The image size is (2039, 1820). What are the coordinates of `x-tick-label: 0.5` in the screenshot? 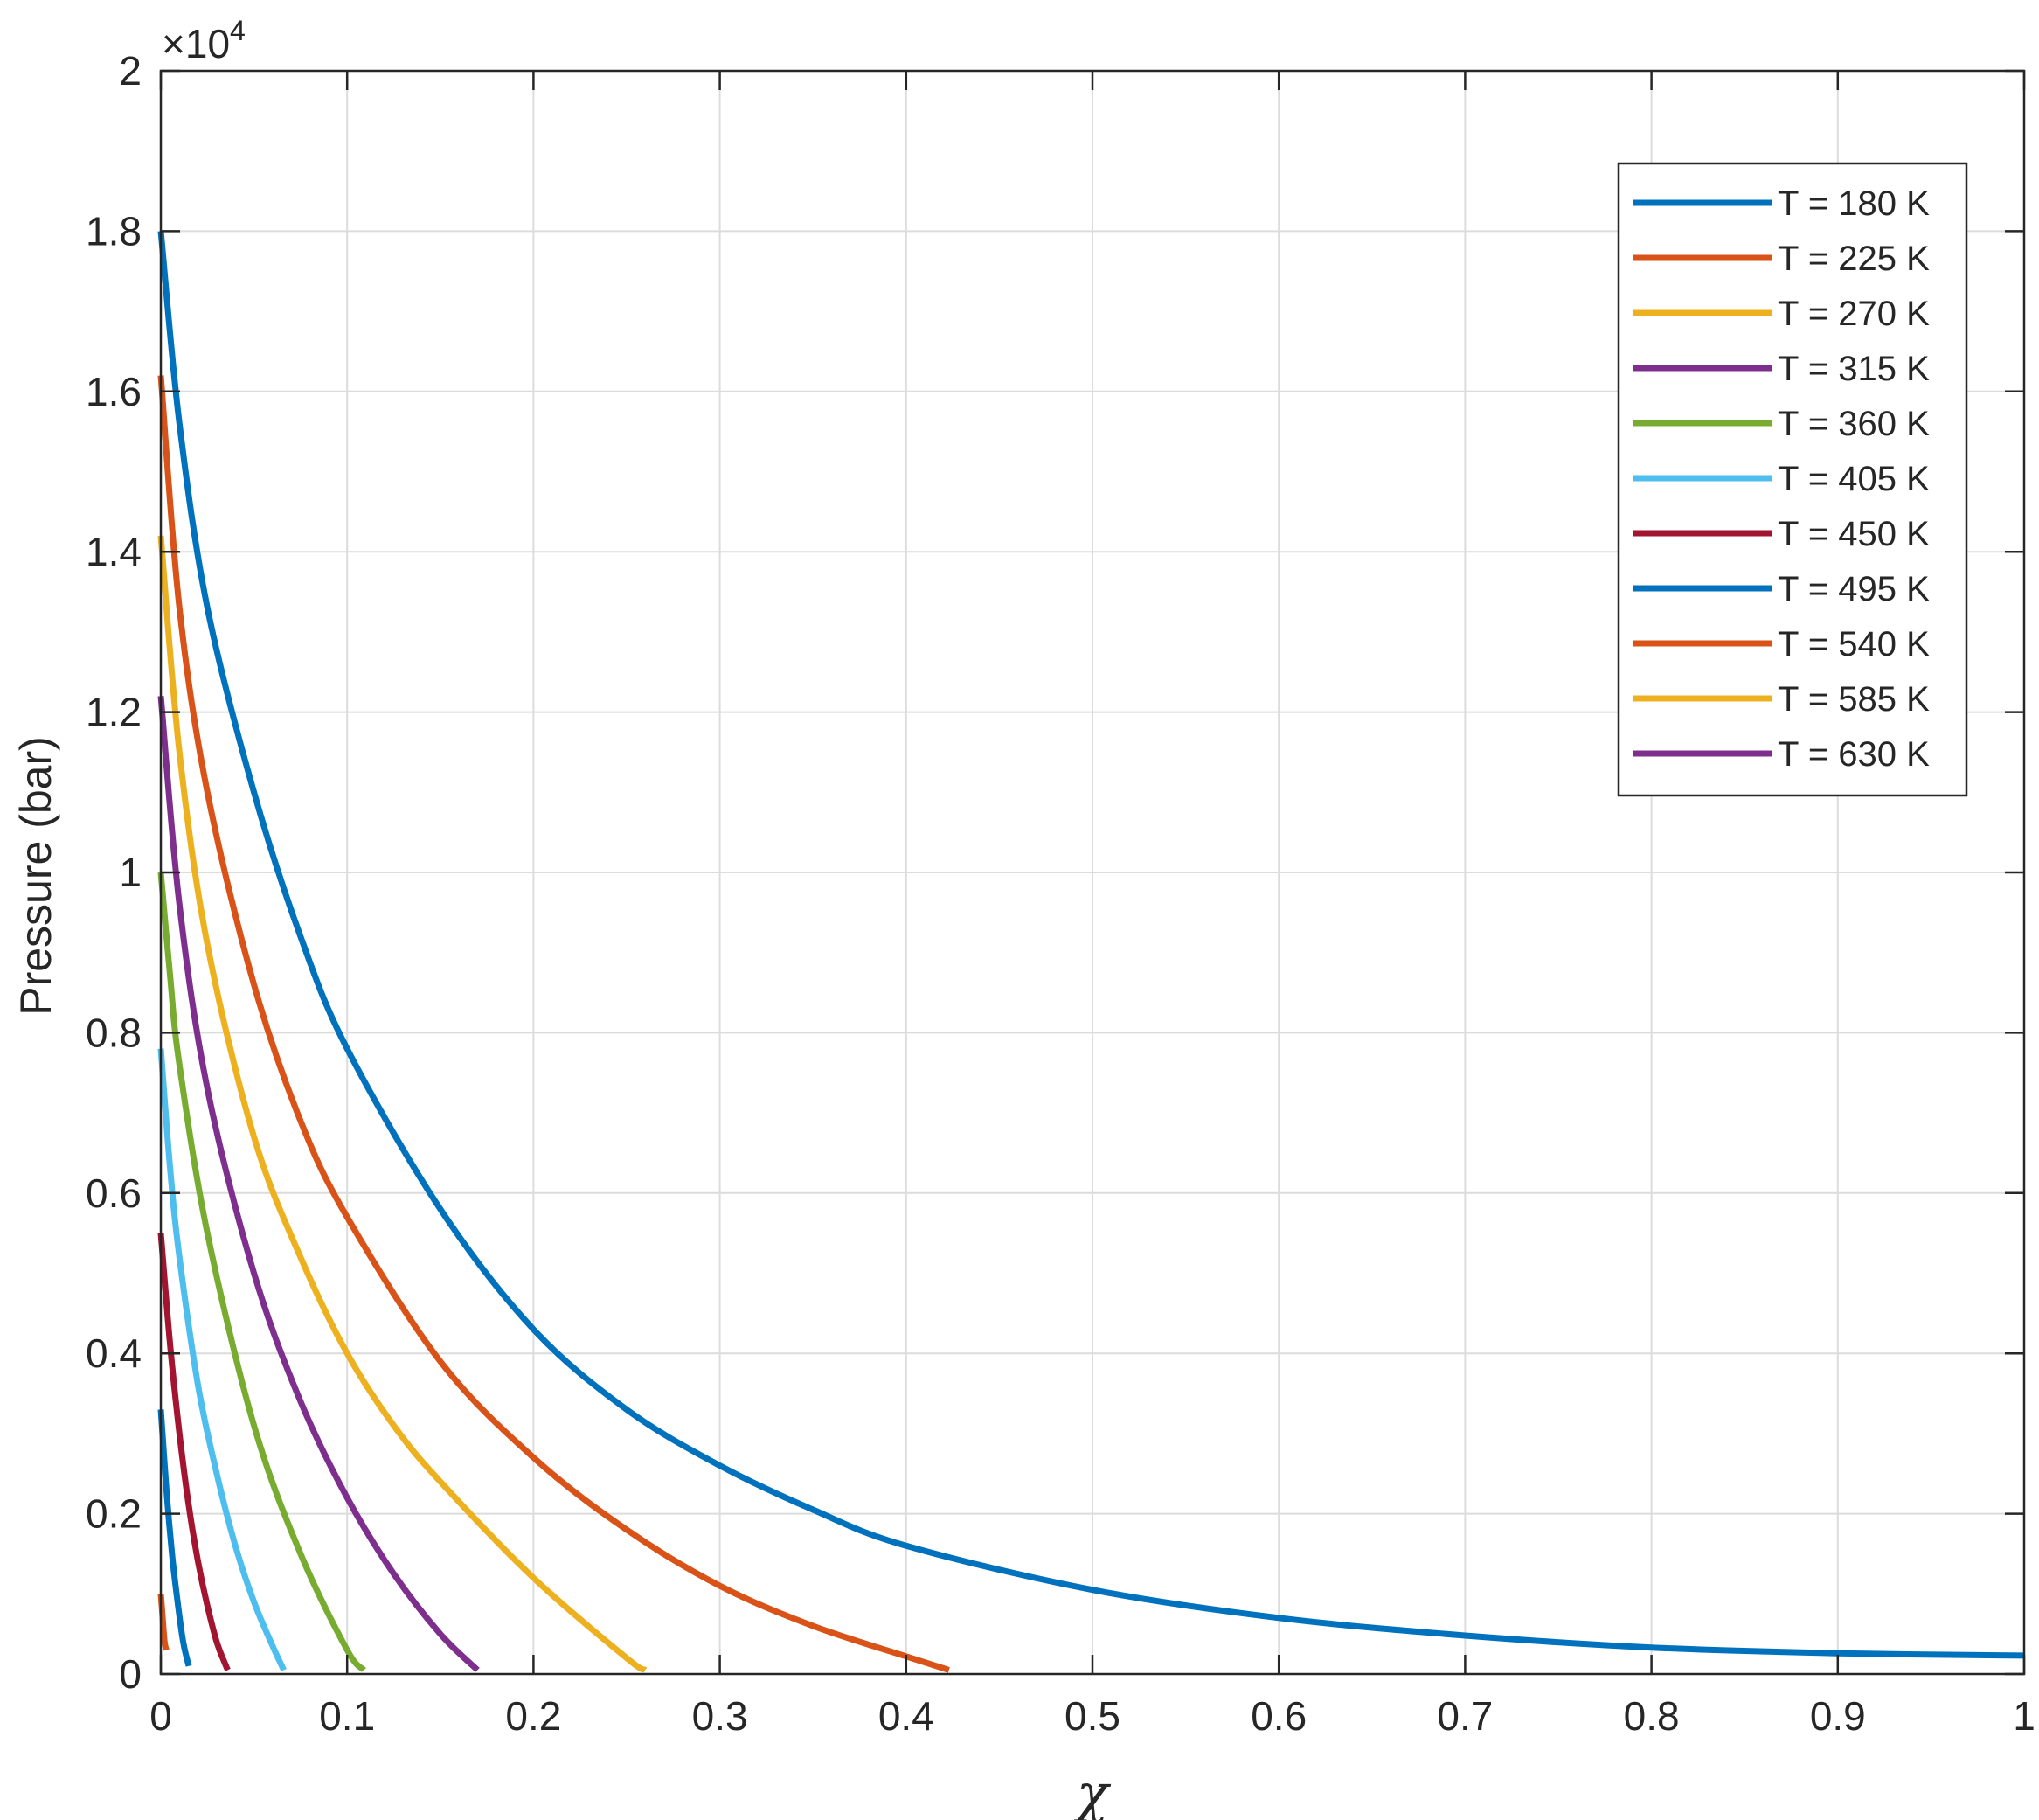 It's located at (1092, 1716).